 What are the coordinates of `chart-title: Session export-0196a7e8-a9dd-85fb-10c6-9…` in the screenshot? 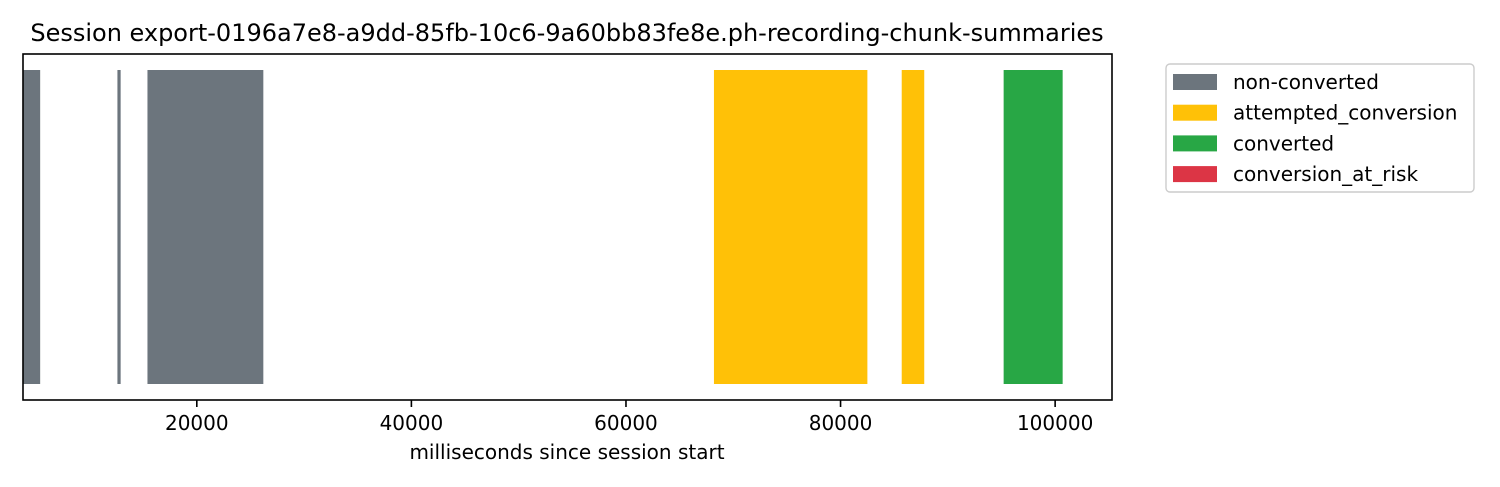 It's located at (566, 33).